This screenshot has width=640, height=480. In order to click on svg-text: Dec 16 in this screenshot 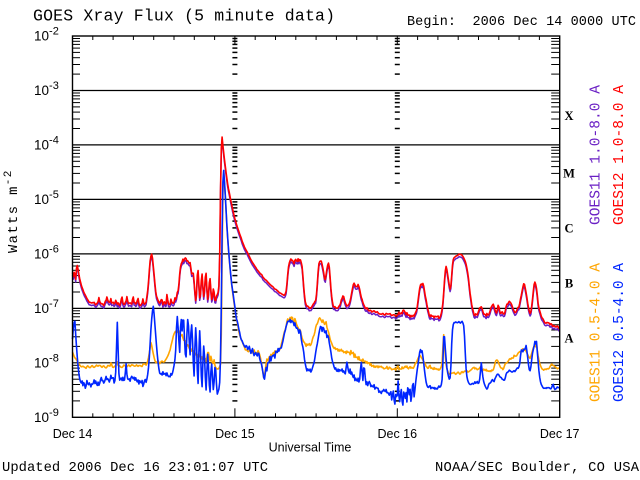, I will do `click(397, 434)`.